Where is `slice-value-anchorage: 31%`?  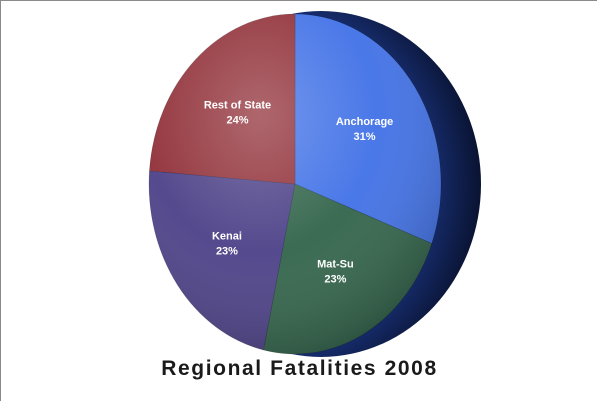 slice-value-anchorage: 31% is located at coordinates (365, 137).